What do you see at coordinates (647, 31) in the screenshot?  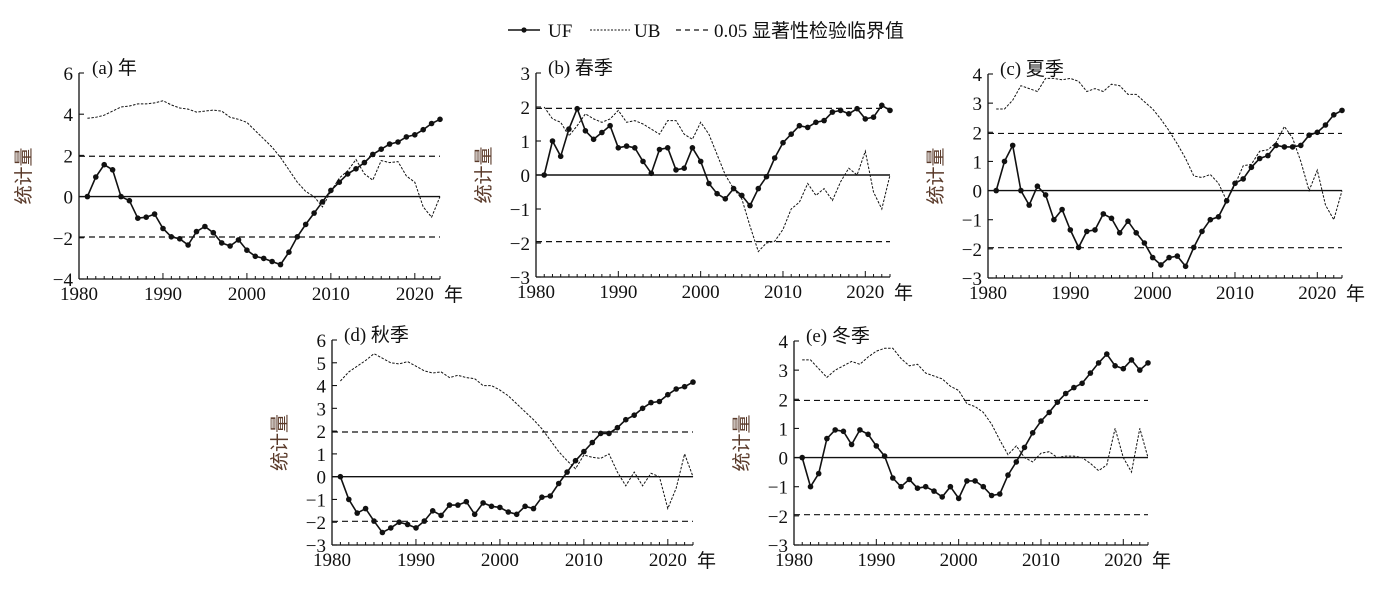 I see `legend-ub-label: UB` at bounding box center [647, 31].